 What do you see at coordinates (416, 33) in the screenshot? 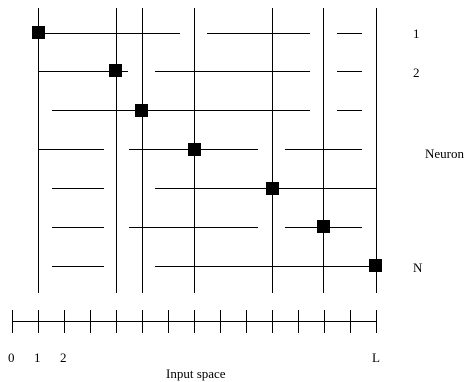
I see `row-label-first: 1` at bounding box center [416, 33].